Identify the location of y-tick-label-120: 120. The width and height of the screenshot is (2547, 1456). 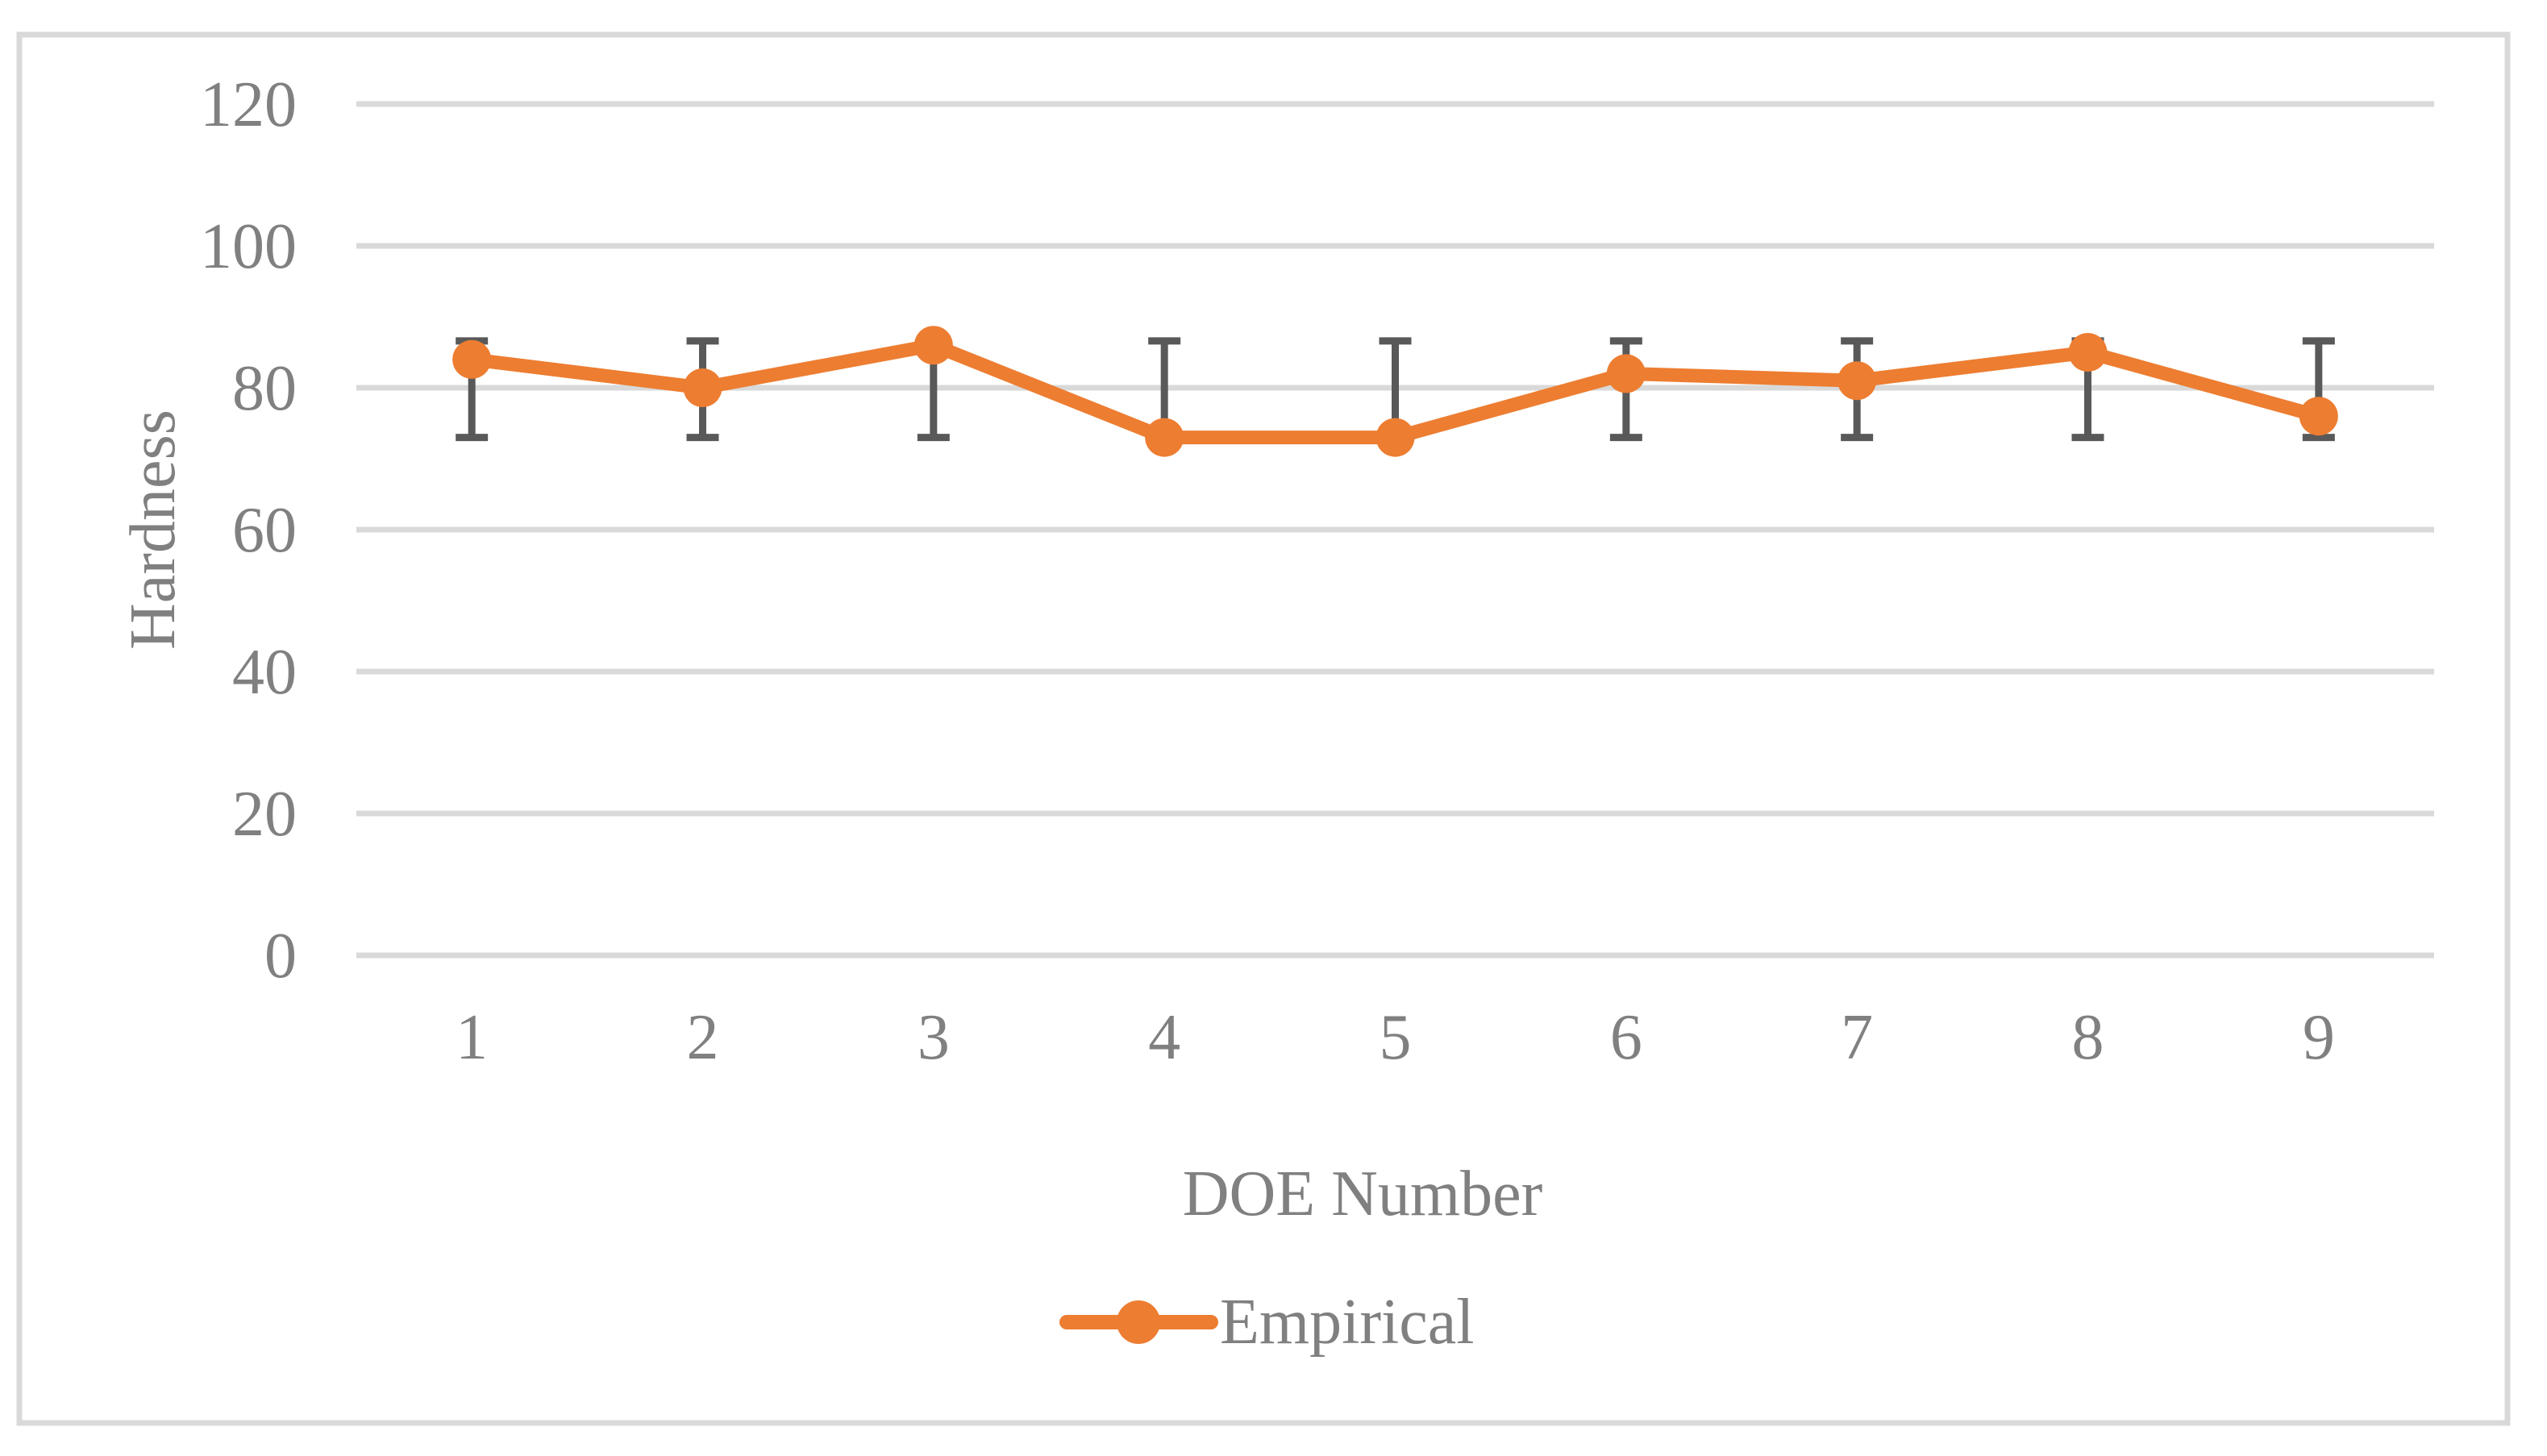
(248, 105).